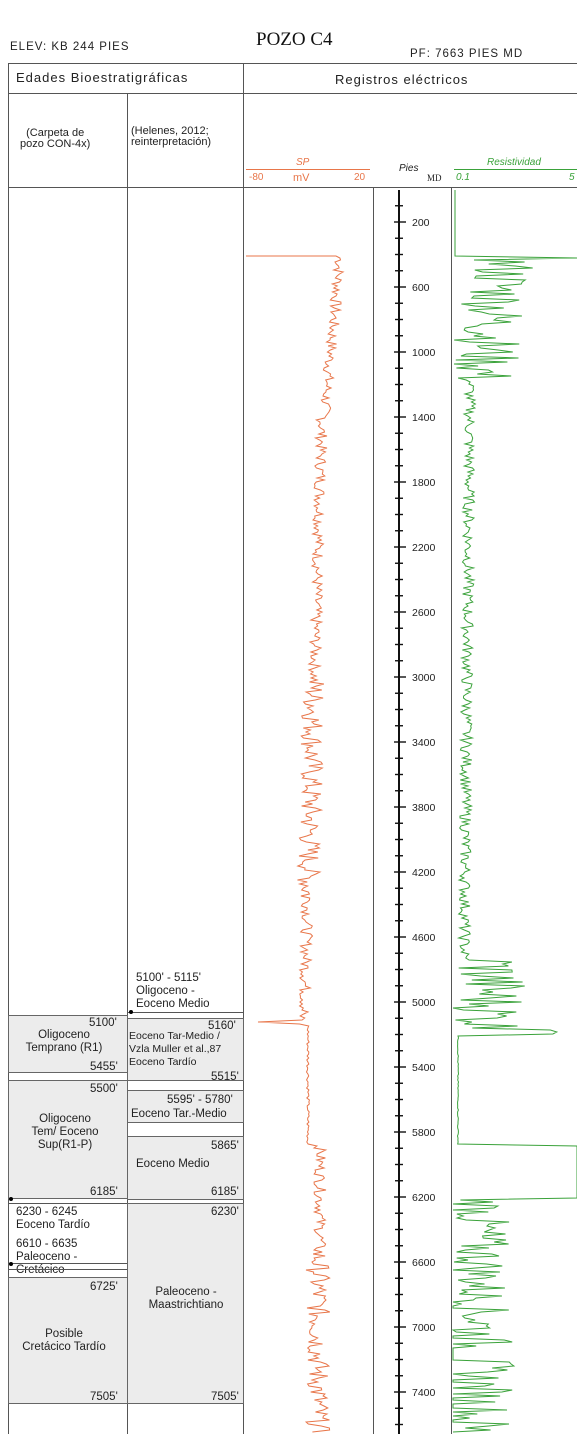 Image resolution: width=577 pixels, height=1434 pixels. Describe the element at coordinates (104, 1067) in the screenshot. I see `col1-zone-1-bottom: 5455'` at that location.